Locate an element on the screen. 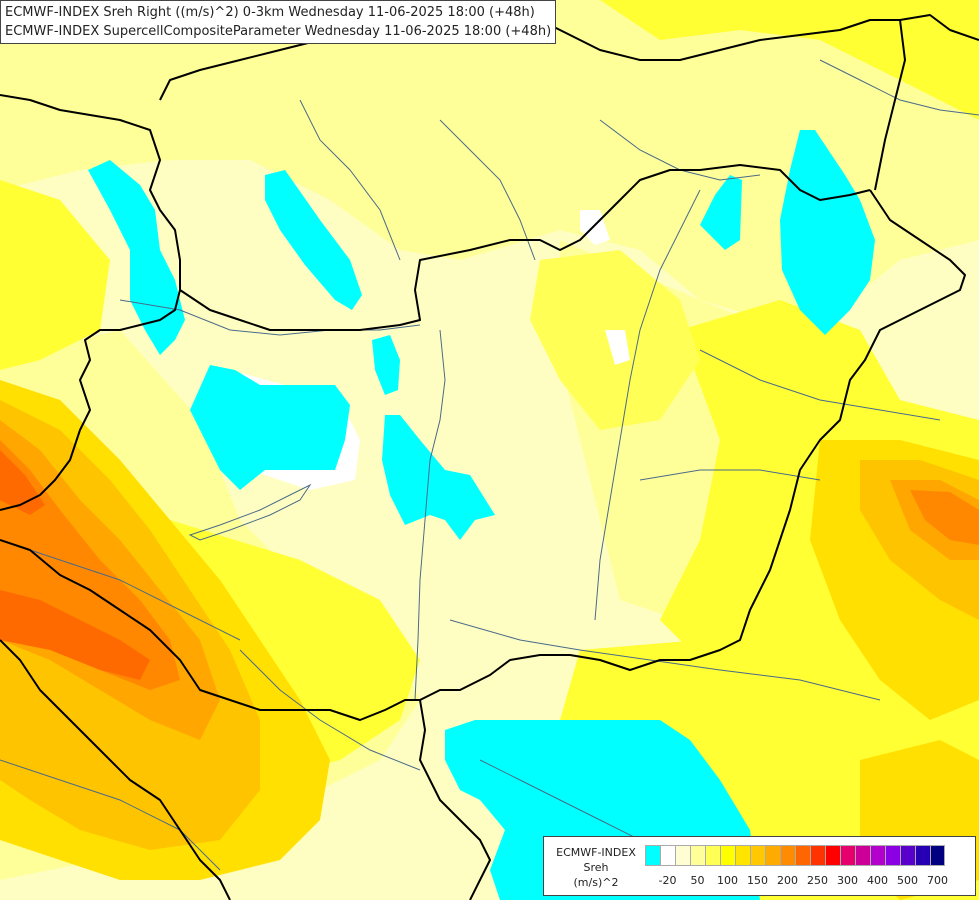 The image size is (979, 900). zone-cyan-small is located at coordinates (386, 365).